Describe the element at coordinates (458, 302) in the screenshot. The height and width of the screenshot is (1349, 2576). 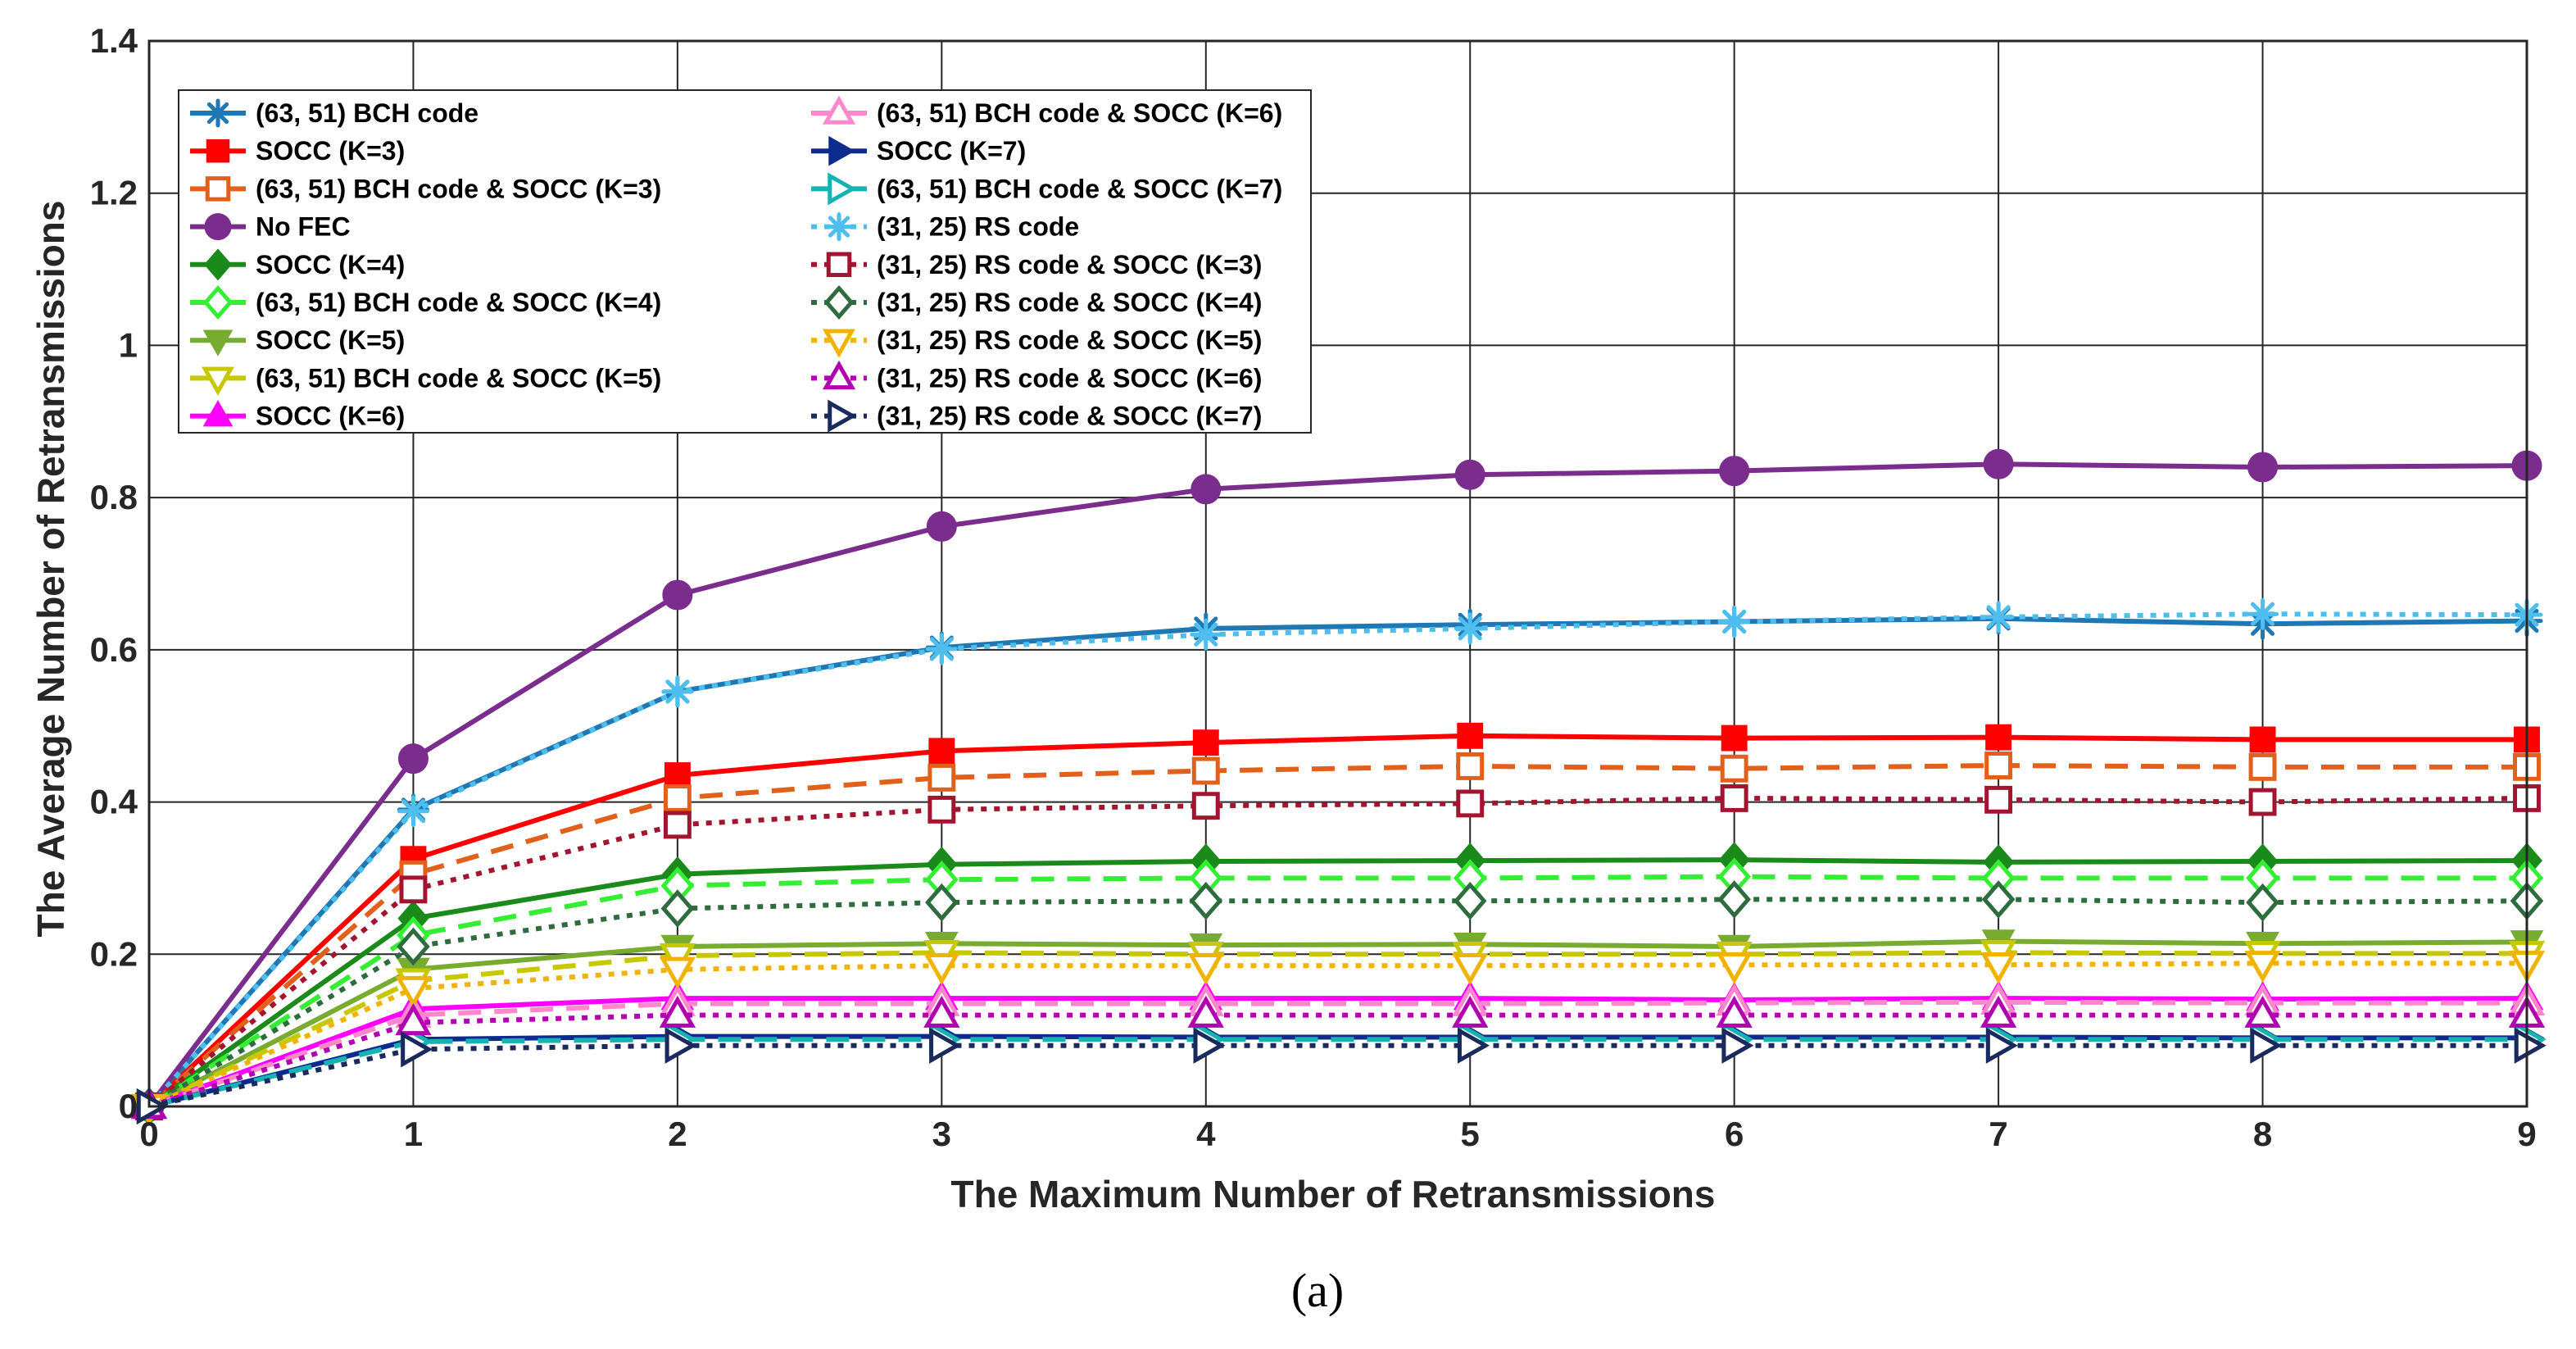
I see `legend-label: (63, 51) BCH code & SOCC (K=4)` at that location.